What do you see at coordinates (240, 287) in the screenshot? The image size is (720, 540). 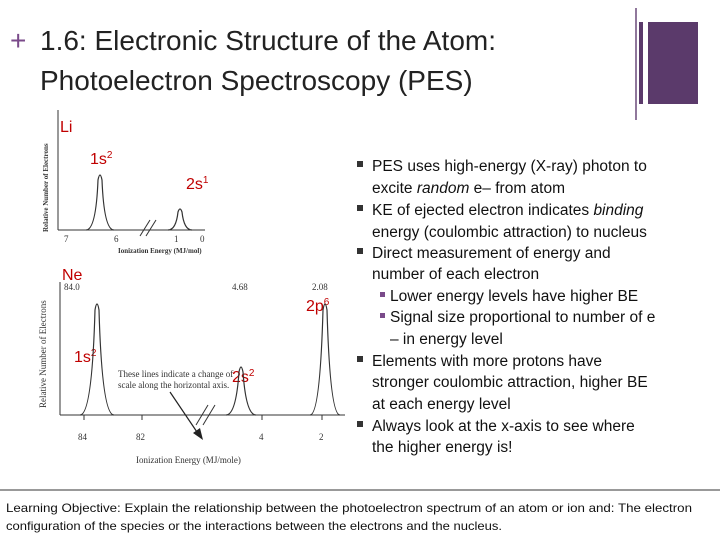 I see `energy-label: 4.68` at bounding box center [240, 287].